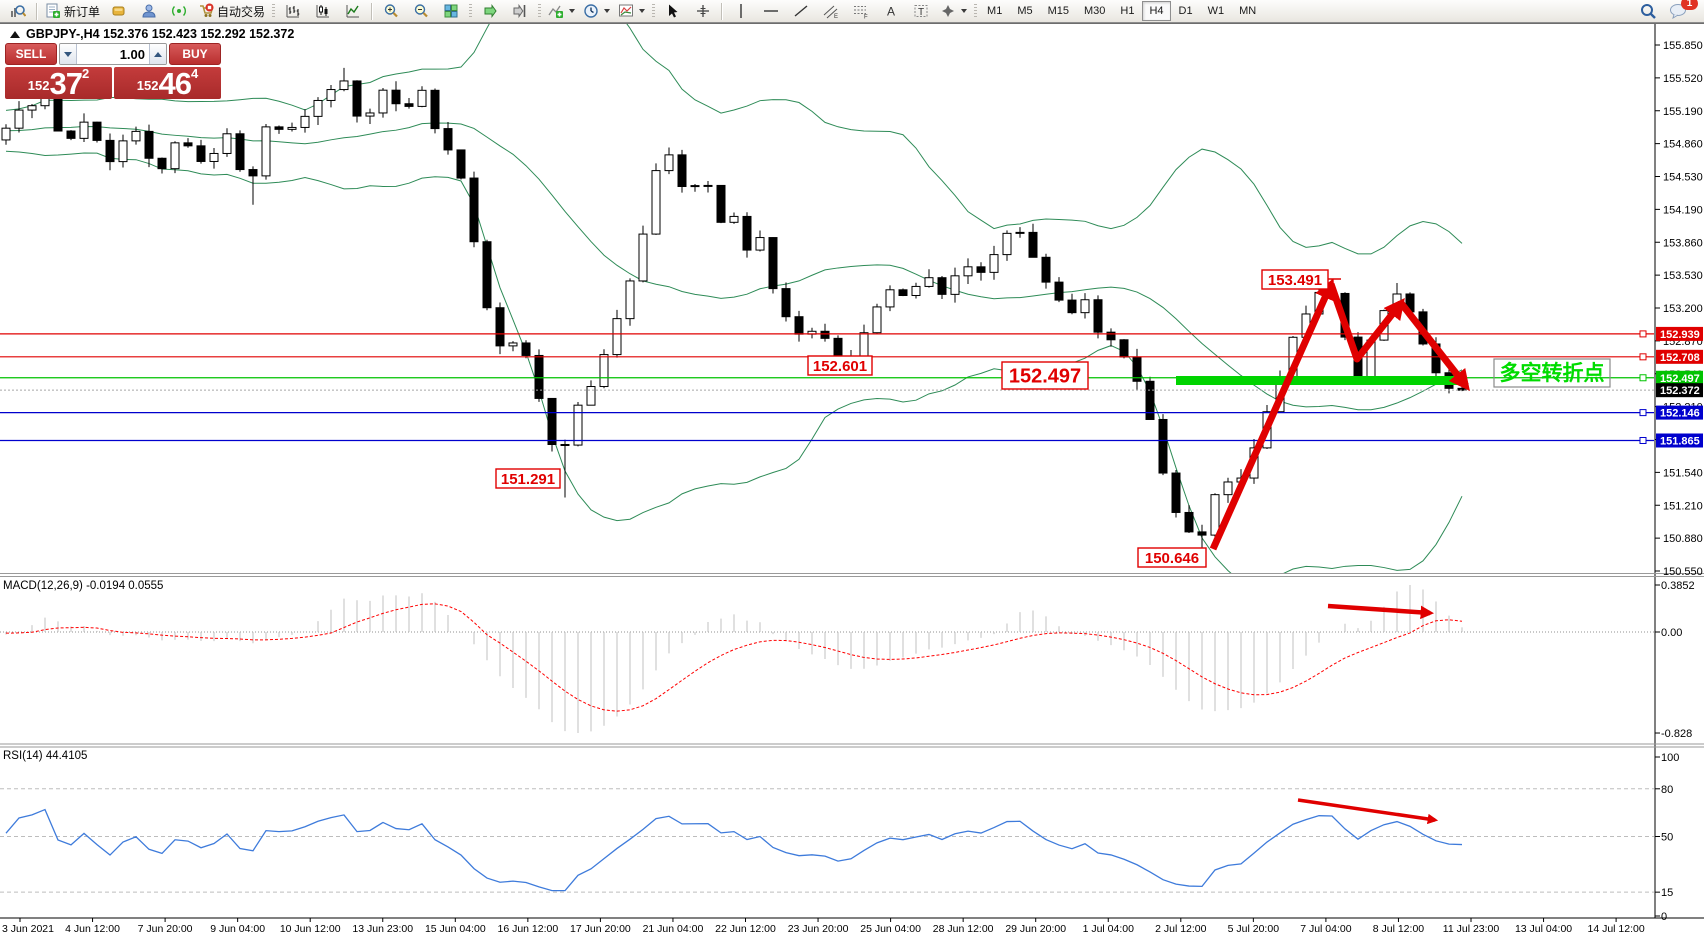  I want to click on separator, so click(372, 11).